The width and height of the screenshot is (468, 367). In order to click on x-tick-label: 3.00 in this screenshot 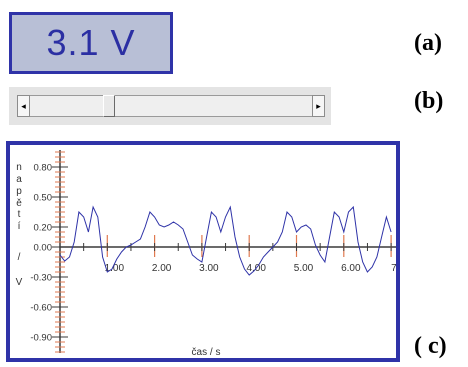, I will do `click(209, 268)`.